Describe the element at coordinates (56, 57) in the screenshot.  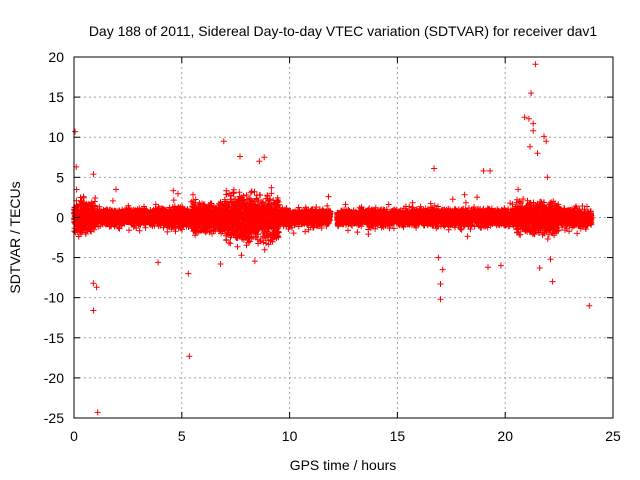
I see `y-tick-label: 20` at that location.